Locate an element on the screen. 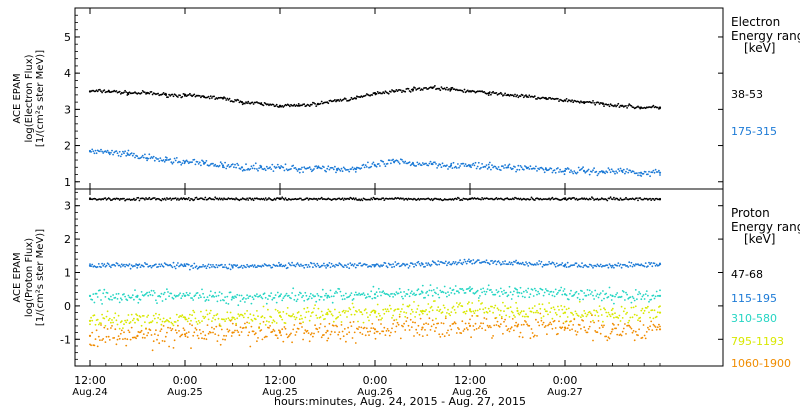  y-tick-label: 3 is located at coordinates (67, 206).